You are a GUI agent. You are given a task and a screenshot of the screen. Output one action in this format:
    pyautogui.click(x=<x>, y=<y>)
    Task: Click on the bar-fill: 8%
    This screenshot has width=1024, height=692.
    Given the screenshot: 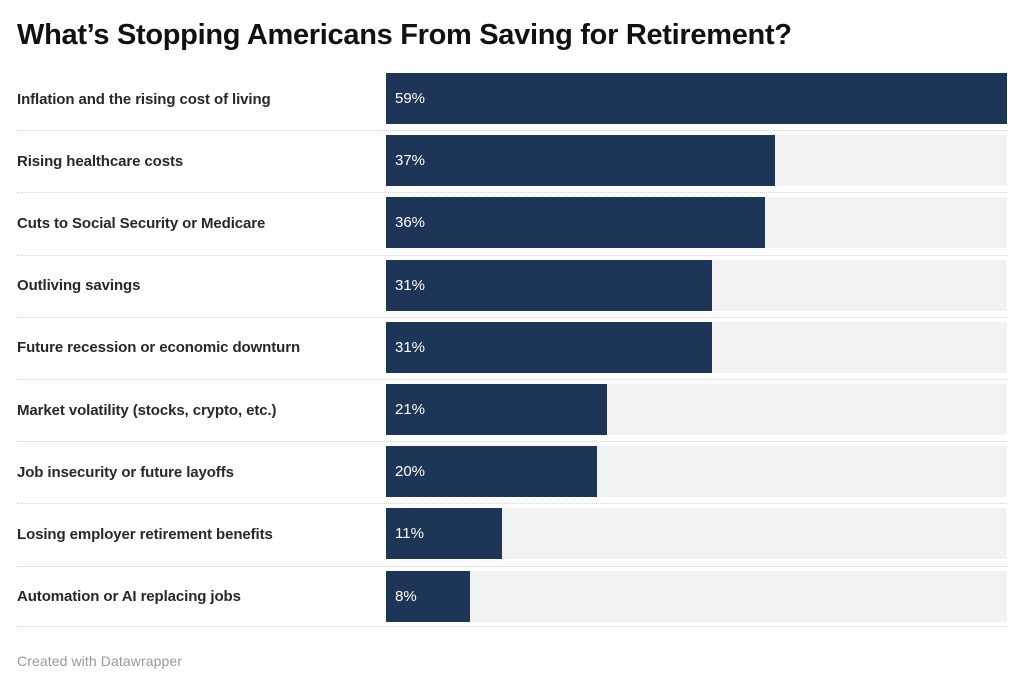 What is the action you would take?
    pyautogui.click(x=428, y=596)
    